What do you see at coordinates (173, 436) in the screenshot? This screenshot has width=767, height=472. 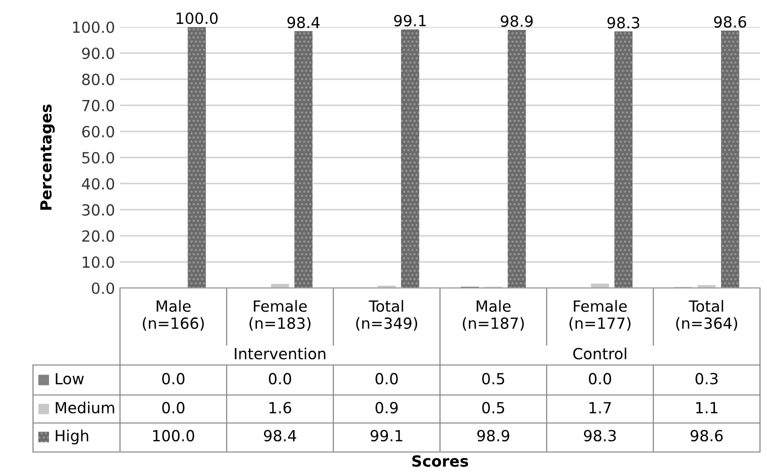 I see `data-label: 100.0` at bounding box center [173, 436].